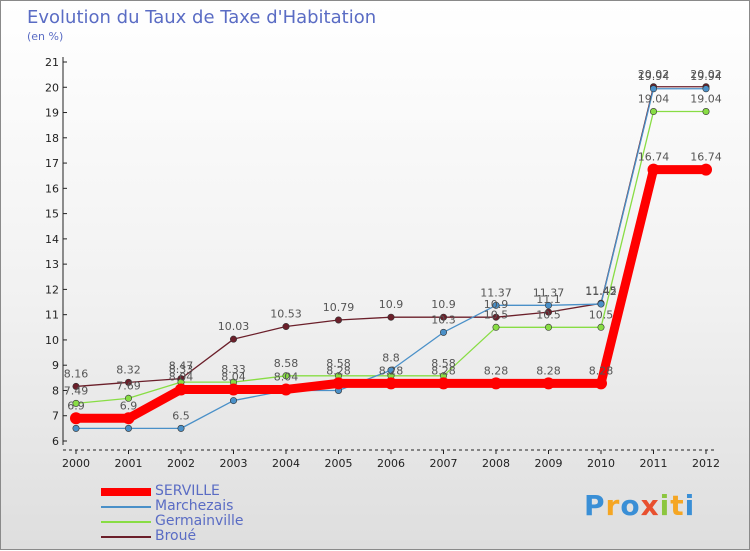  What do you see at coordinates (55, 441) in the screenshot?
I see `y-tick-label: 6` at bounding box center [55, 441].